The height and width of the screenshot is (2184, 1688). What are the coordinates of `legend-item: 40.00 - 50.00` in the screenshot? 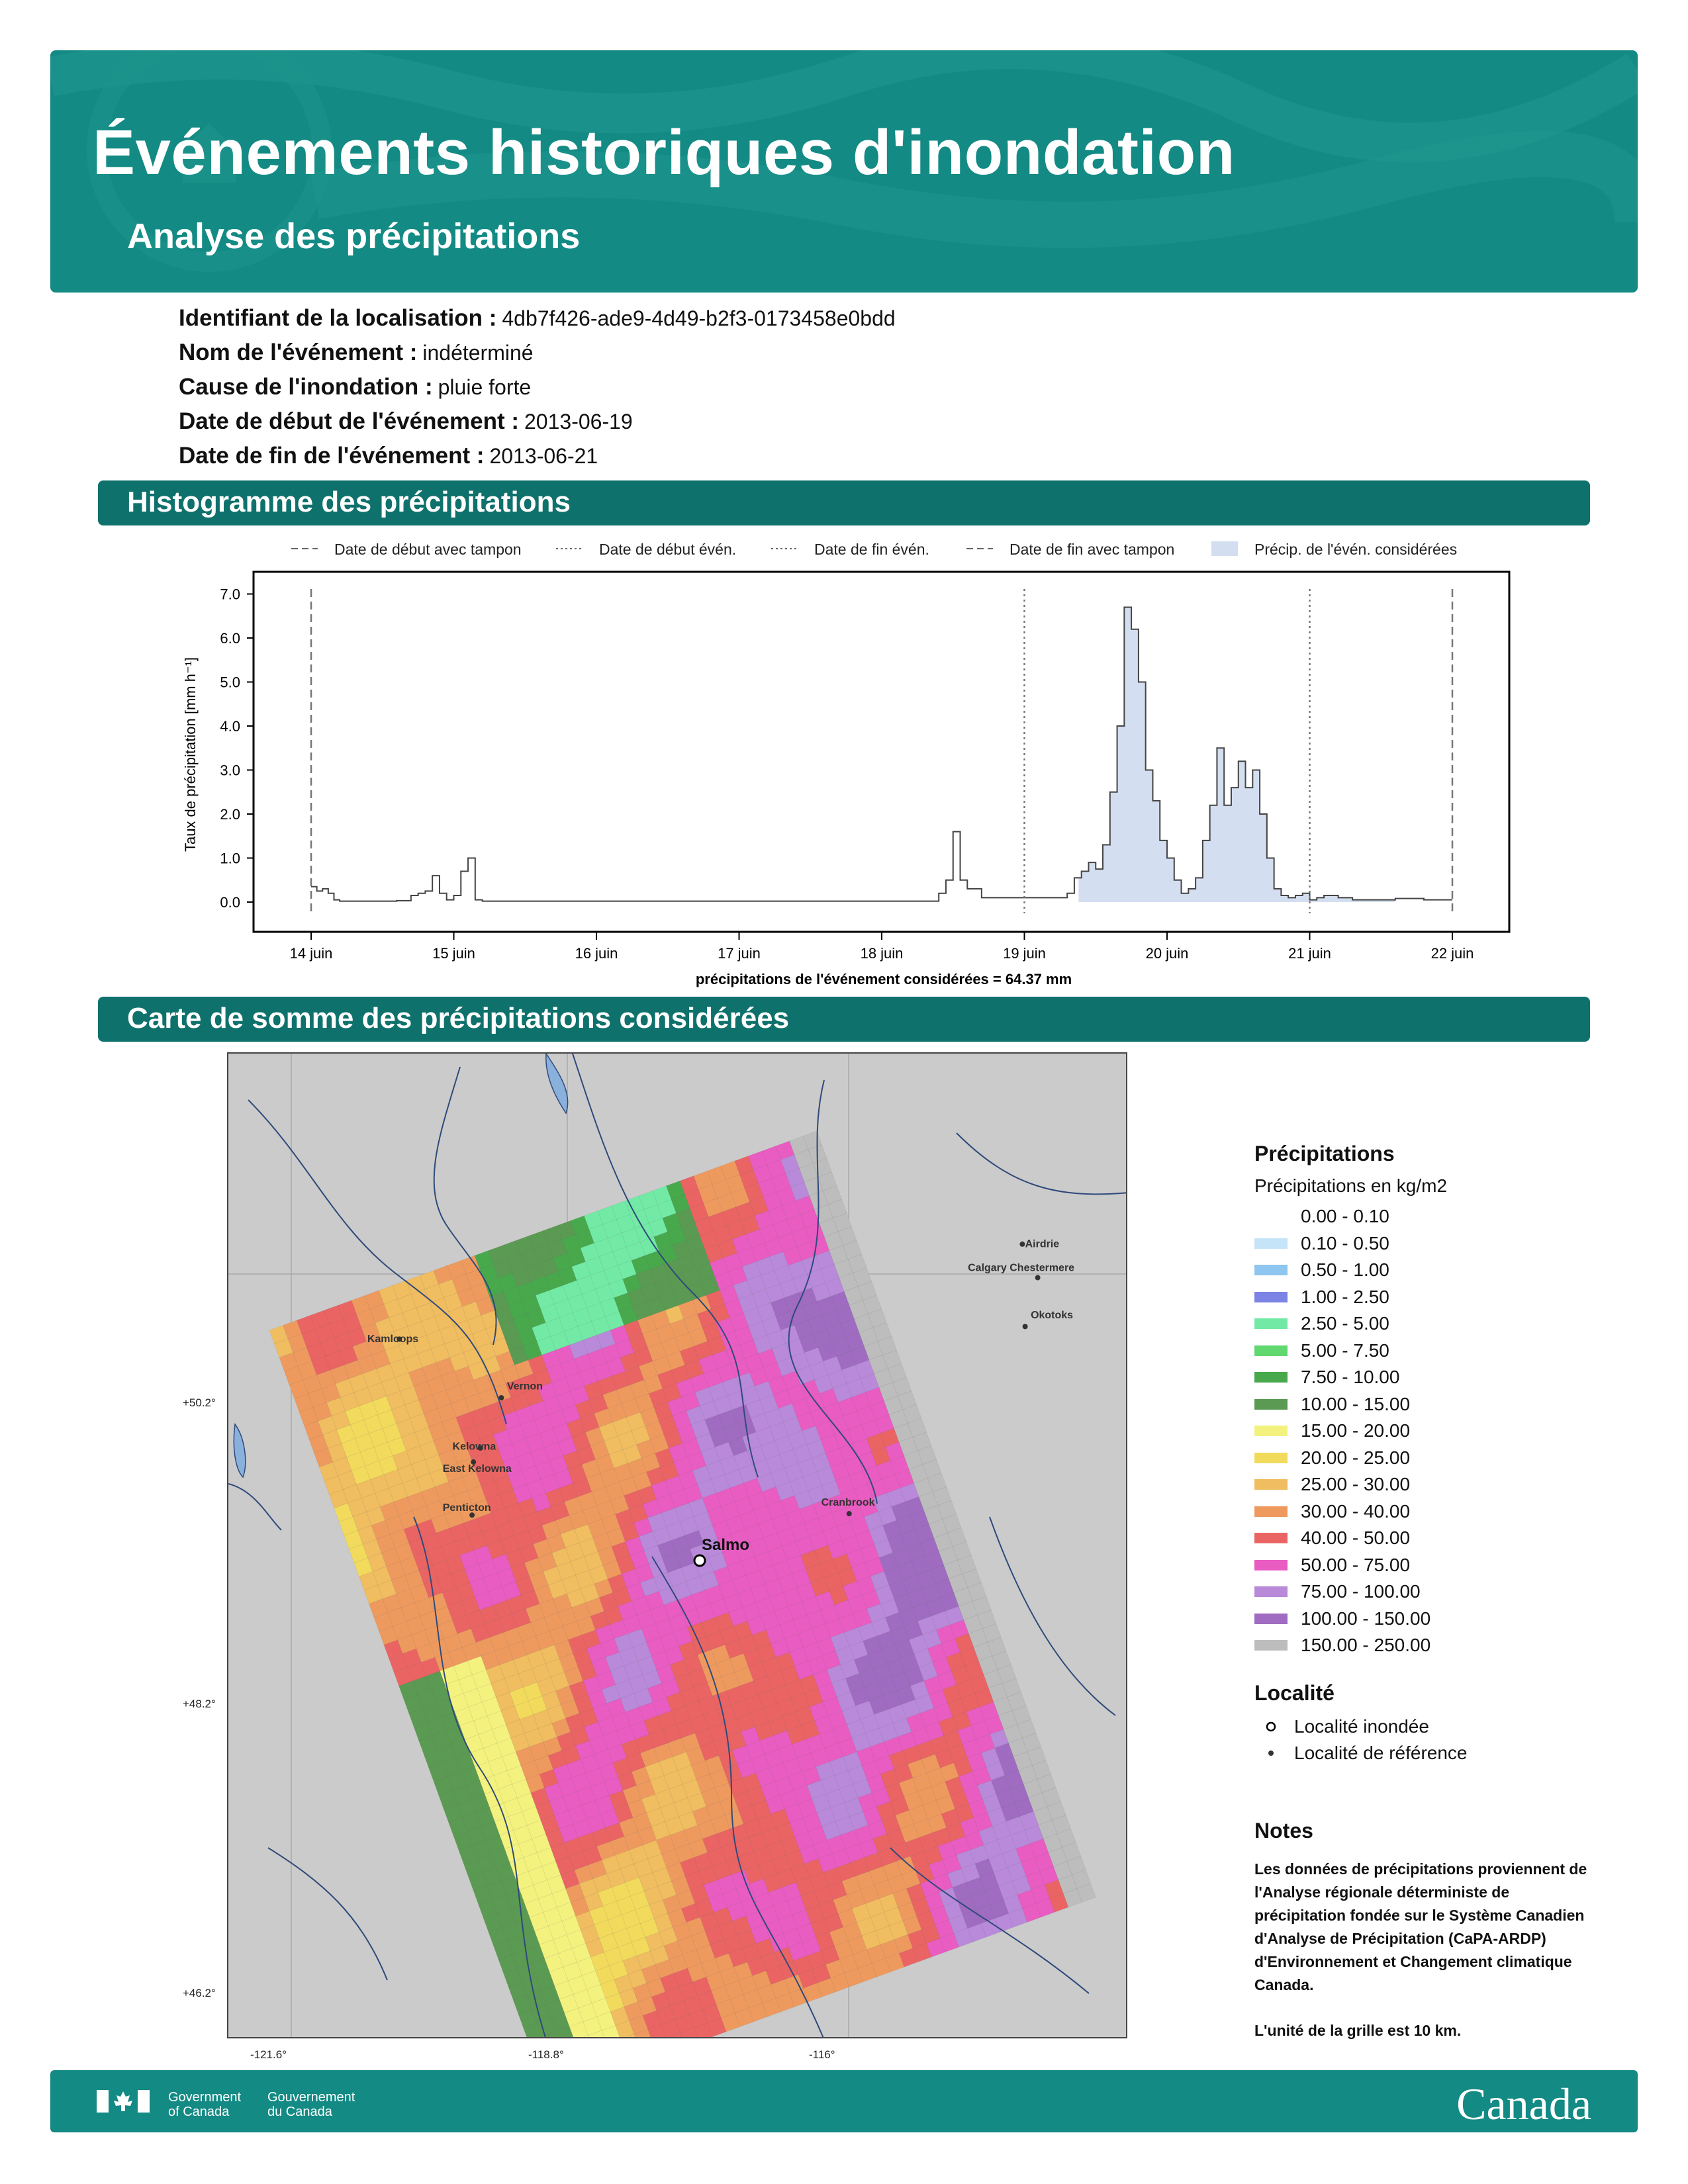 It's located at (1350, 1538).